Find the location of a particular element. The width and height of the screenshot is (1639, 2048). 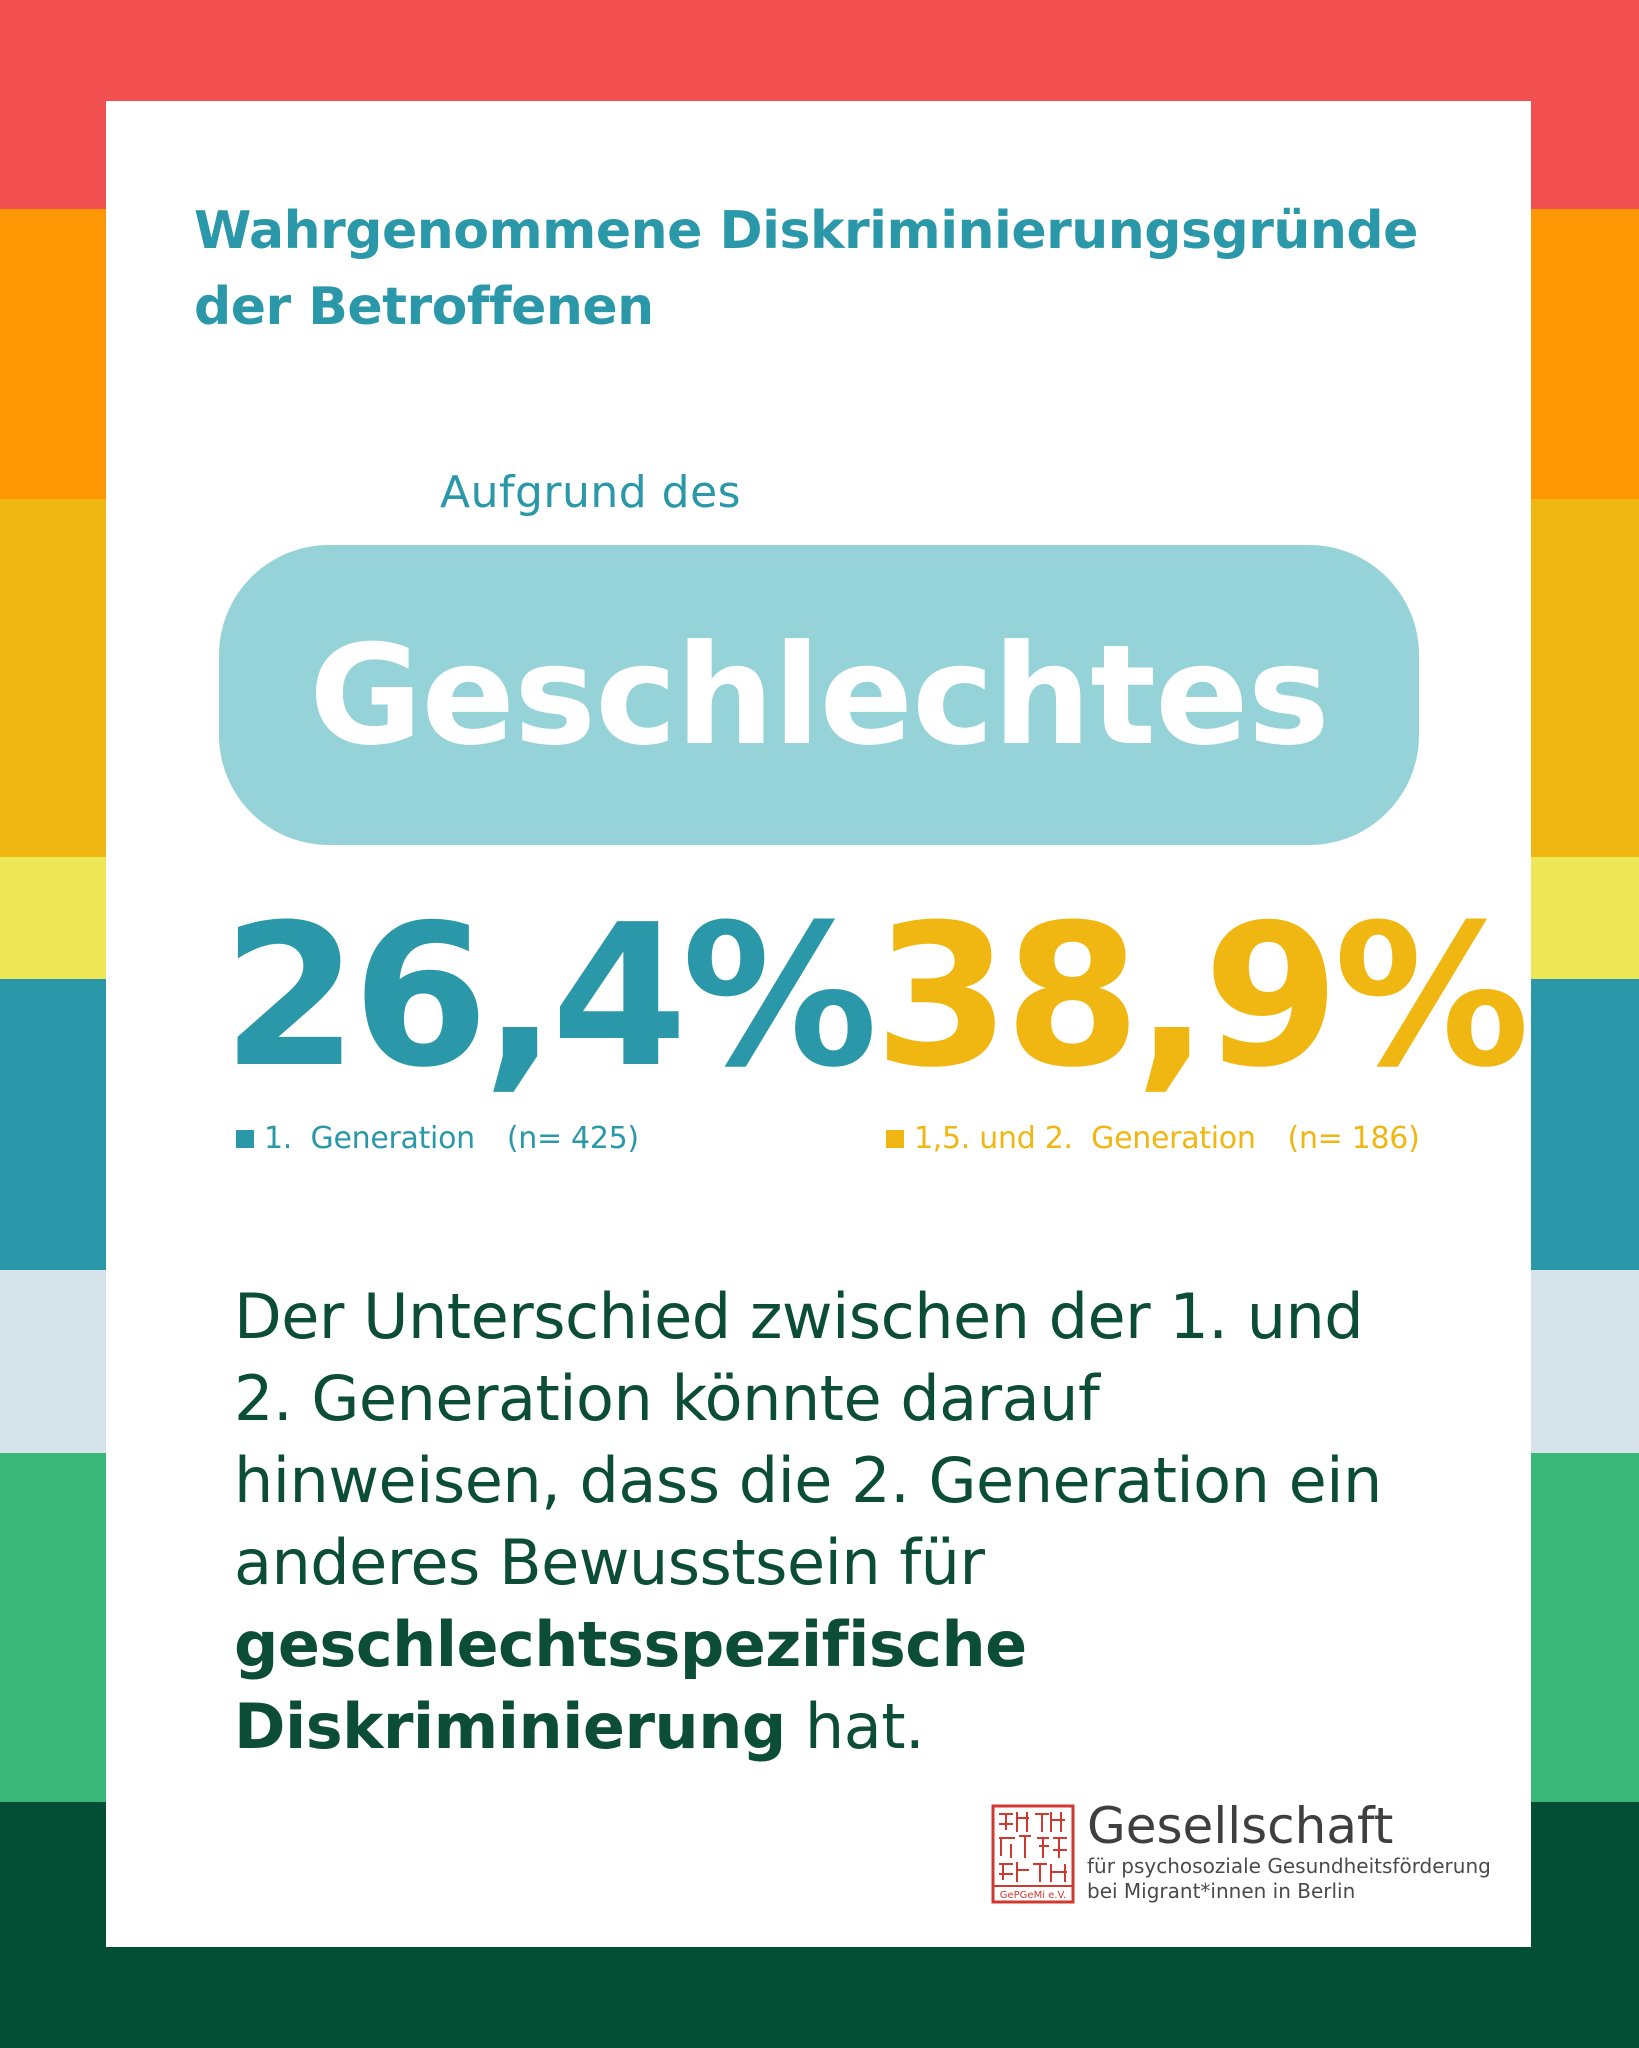

highlight-pill: Geschlechtes is located at coordinates (819, 695).